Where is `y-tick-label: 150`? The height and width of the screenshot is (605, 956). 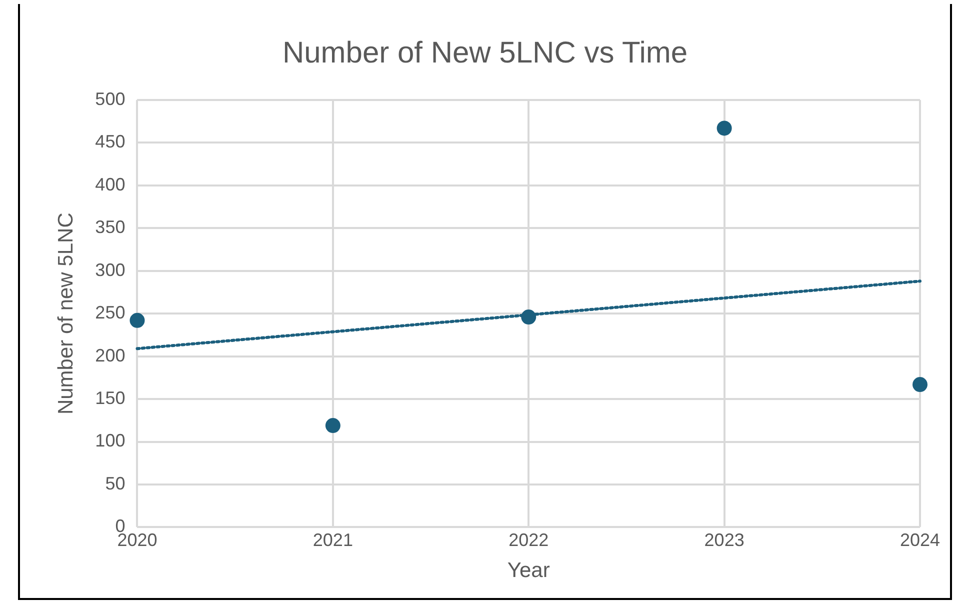 y-tick-label: 150 is located at coordinates (110, 398).